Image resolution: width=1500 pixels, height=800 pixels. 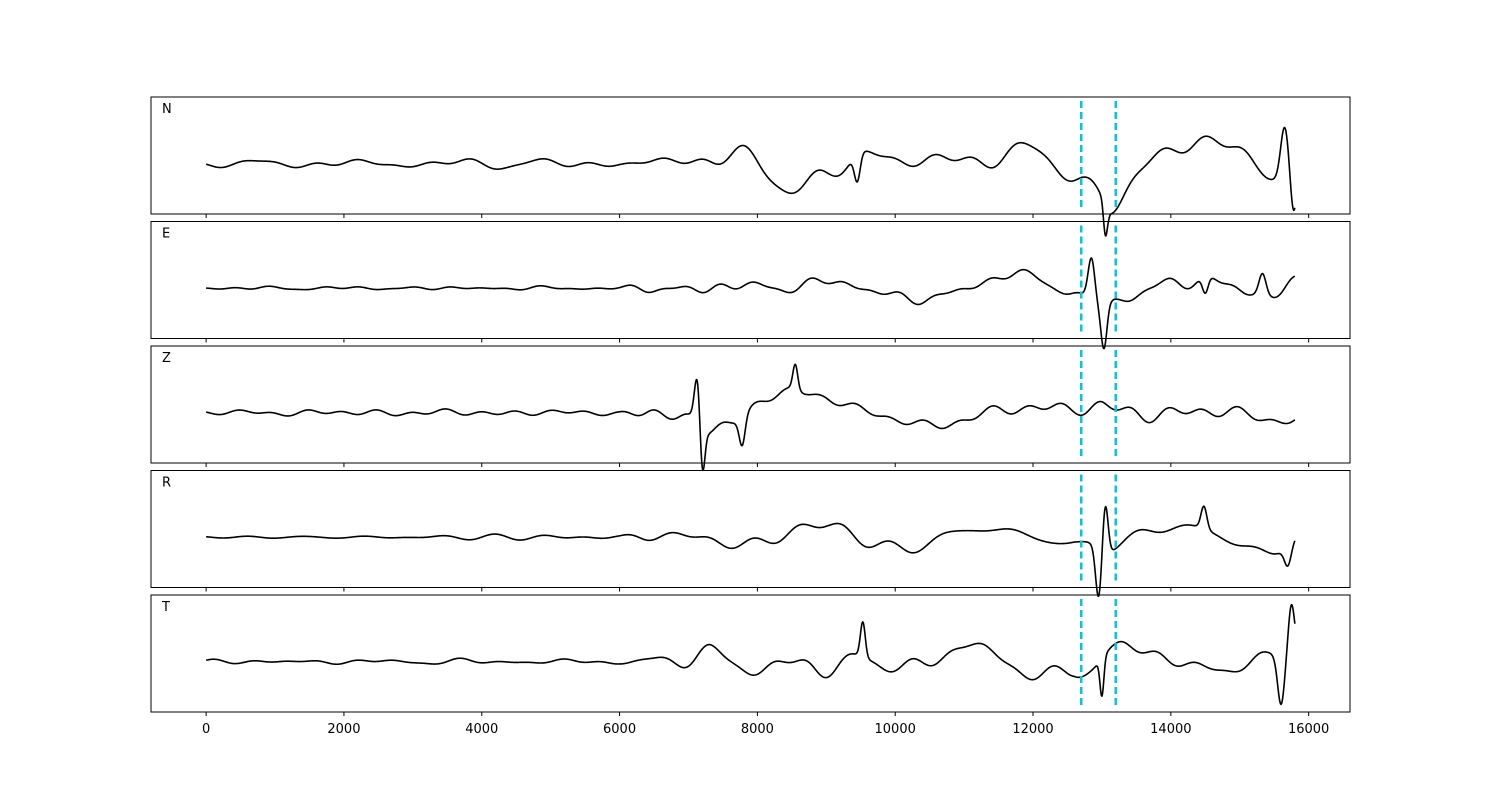 I want to click on panel-label: R, so click(x=166, y=483).